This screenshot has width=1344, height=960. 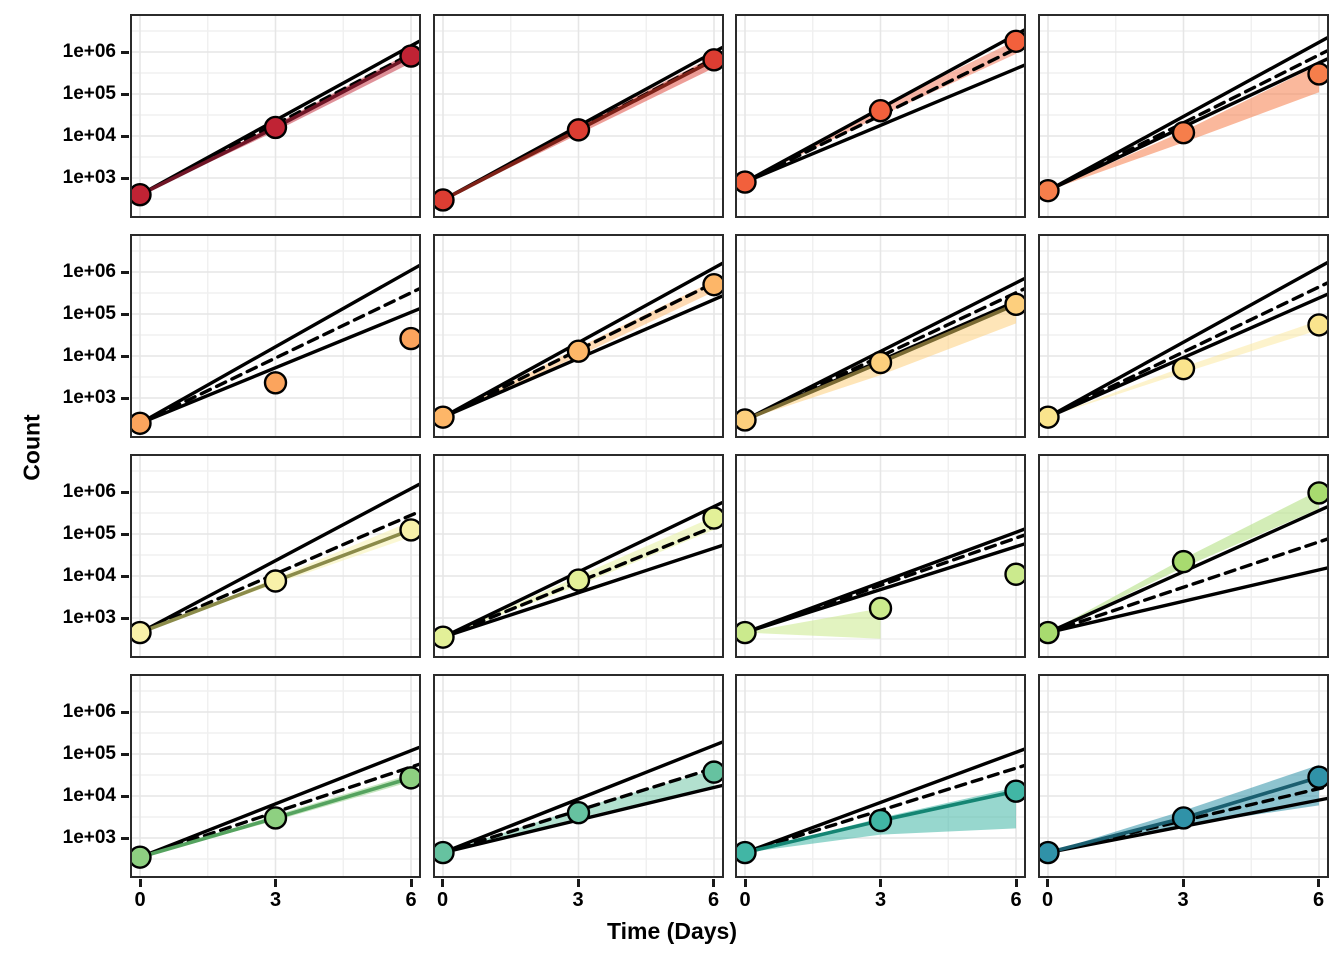 I want to click on x-axis-title: Time (Days), so click(x=672, y=931).